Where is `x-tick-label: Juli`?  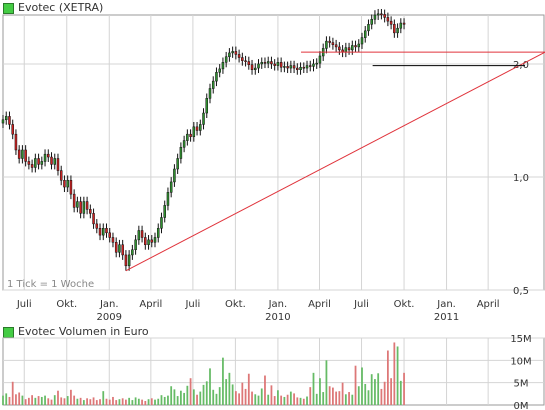
x-tick-label: Juli is located at coordinates (192, 304).